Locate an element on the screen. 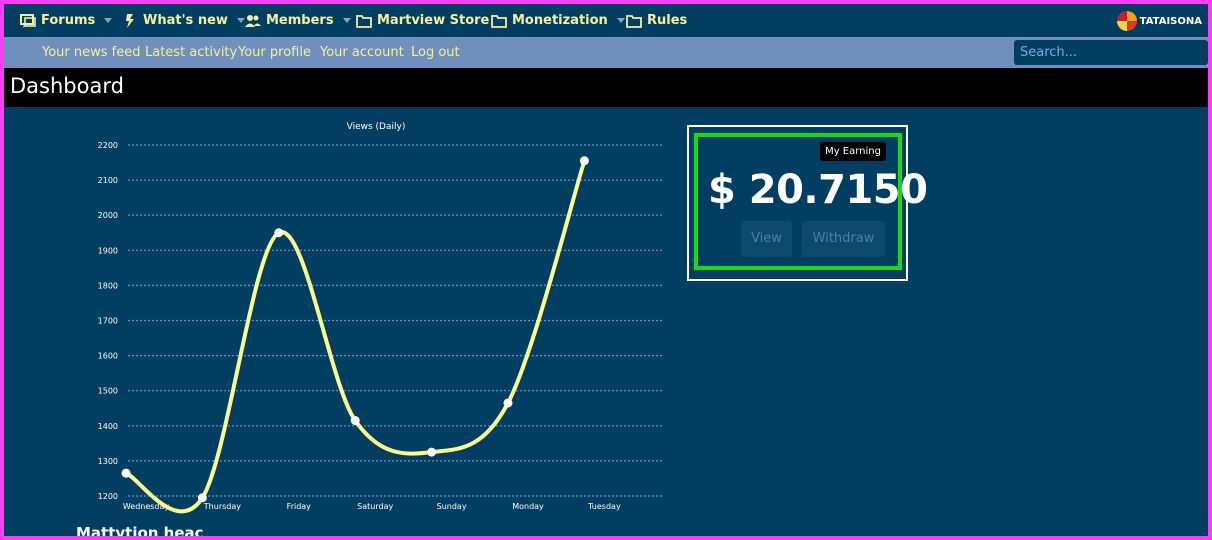 The width and height of the screenshot is (1212, 540). x-tick-label: Thursday is located at coordinates (222, 506).